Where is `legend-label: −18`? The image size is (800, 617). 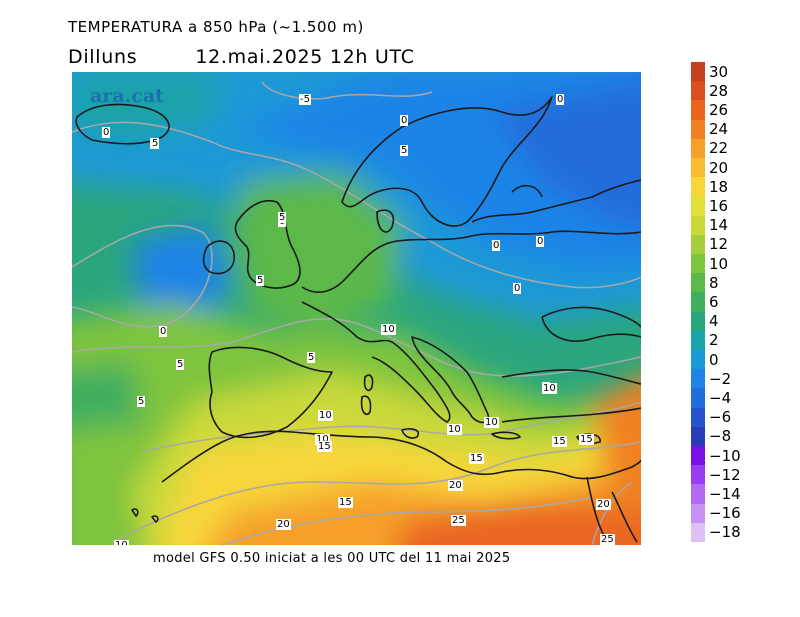
legend-label: −18 is located at coordinates (725, 532).